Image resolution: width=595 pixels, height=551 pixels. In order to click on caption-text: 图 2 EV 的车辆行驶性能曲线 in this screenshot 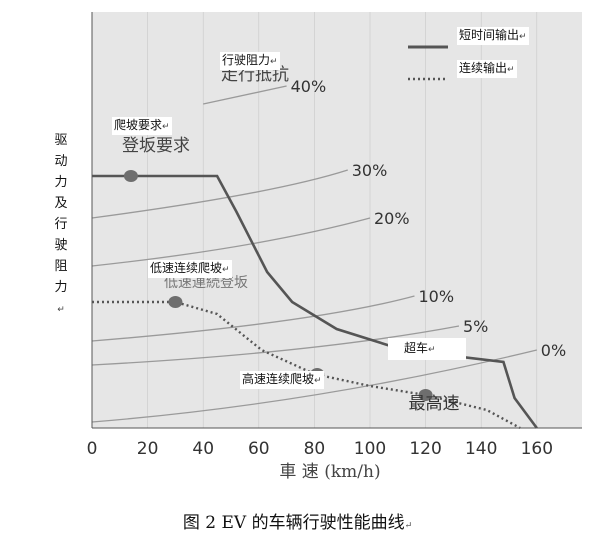, I will do `click(293, 523)`.